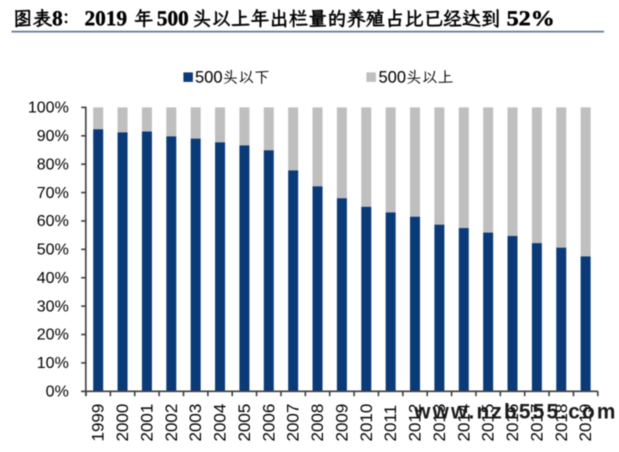  Describe the element at coordinates (53, 306) in the screenshot. I see `svg-text: 30%` at that location.